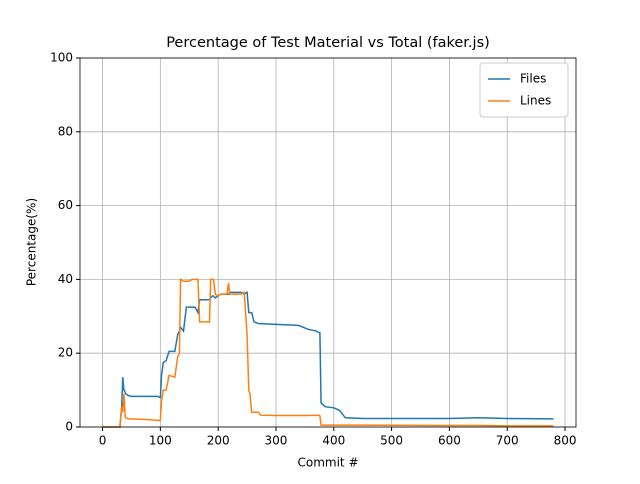 The height and width of the screenshot is (484, 640). I want to click on x-tick-label: 200, so click(218, 441).